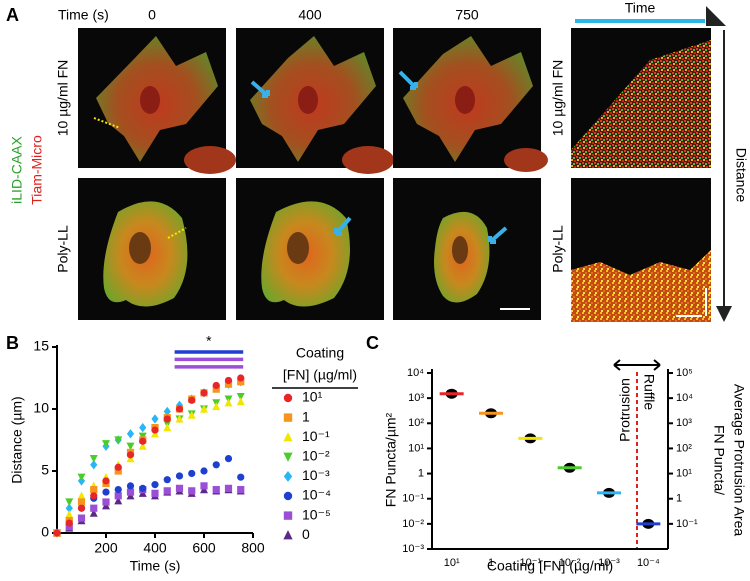 The height and width of the screenshot is (581, 750). Describe the element at coordinates (684, 473) in the screenshot. I see `y2-tick-label: 10¹` at that location.